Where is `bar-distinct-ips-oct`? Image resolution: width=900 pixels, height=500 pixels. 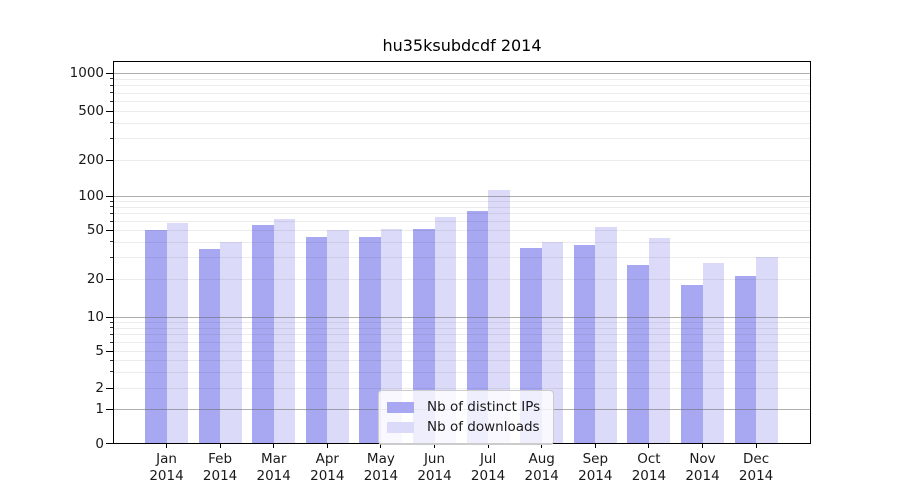
bar-distinct-ips-oct is located at coordinates (638, 354).